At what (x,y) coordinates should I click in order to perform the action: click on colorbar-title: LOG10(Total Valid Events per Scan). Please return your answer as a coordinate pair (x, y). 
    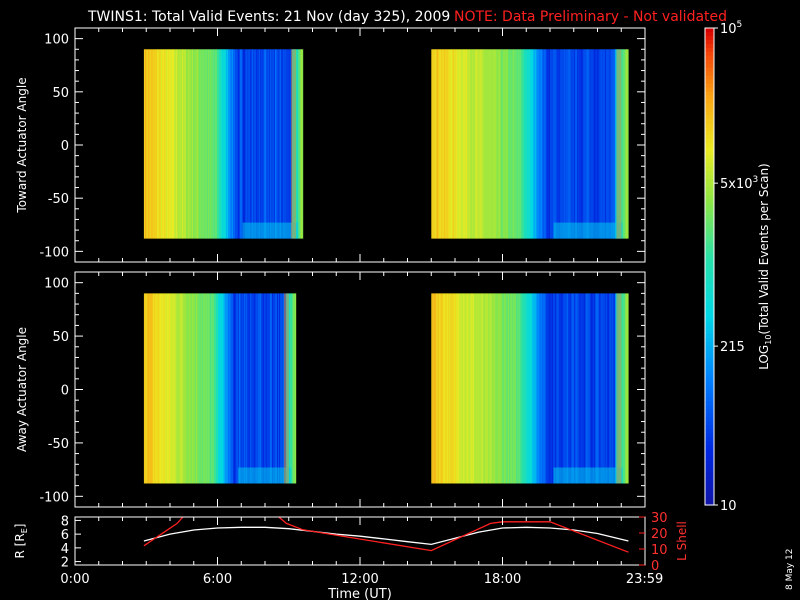
    Looking at the image, I should click on (765, 266).